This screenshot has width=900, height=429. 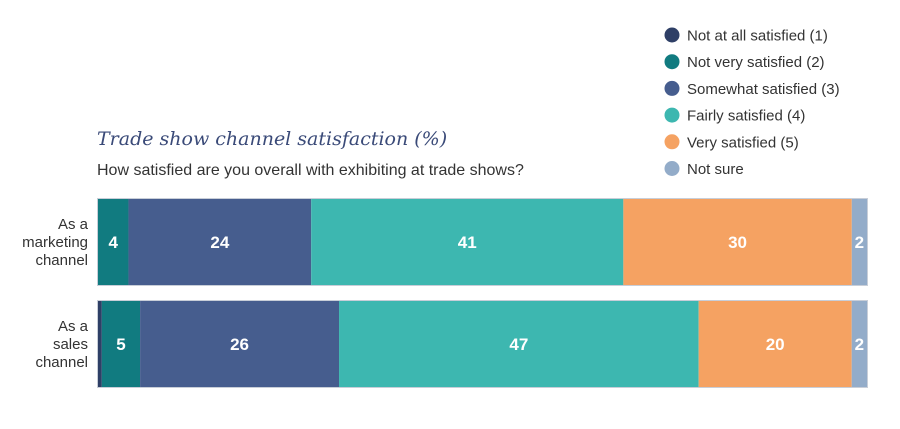 What do you see at coordinates (55, 242) in the screenshot?
I see `category-label: marketing` at bounding box center [55, 242].